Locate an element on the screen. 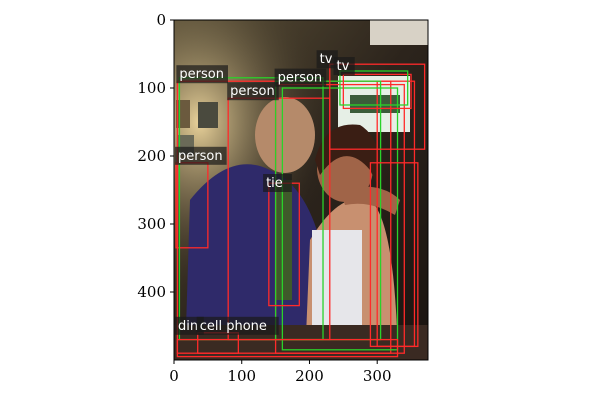 The image size is (600, 400). man-head is located at coordinates (285, 135).